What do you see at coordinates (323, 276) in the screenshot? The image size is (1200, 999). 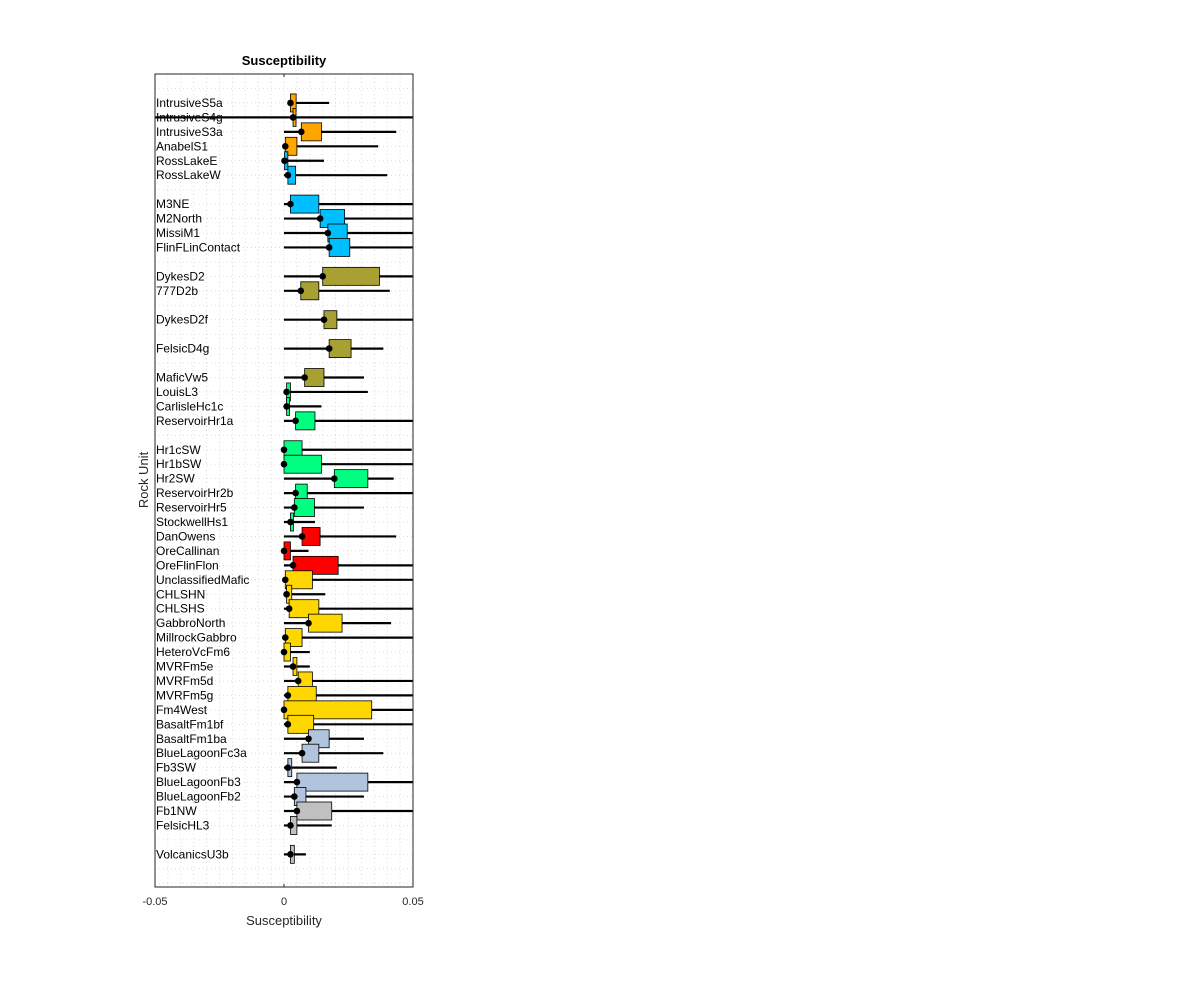 I see `median-DykesD2` at bounding box center [323, 276].